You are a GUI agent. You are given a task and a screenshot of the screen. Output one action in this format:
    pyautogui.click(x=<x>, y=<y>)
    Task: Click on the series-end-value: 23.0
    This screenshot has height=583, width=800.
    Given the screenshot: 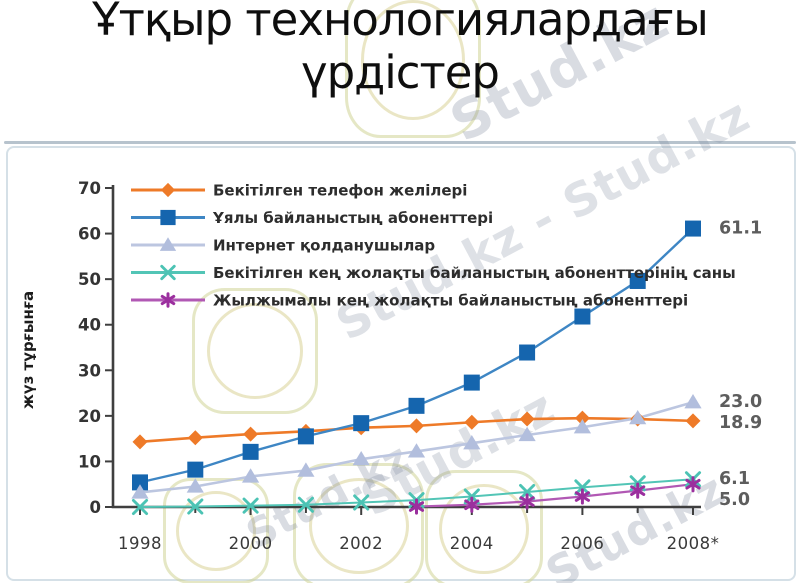 What is the action you would take?
    pyautogui.click(x=740, y=402)
    